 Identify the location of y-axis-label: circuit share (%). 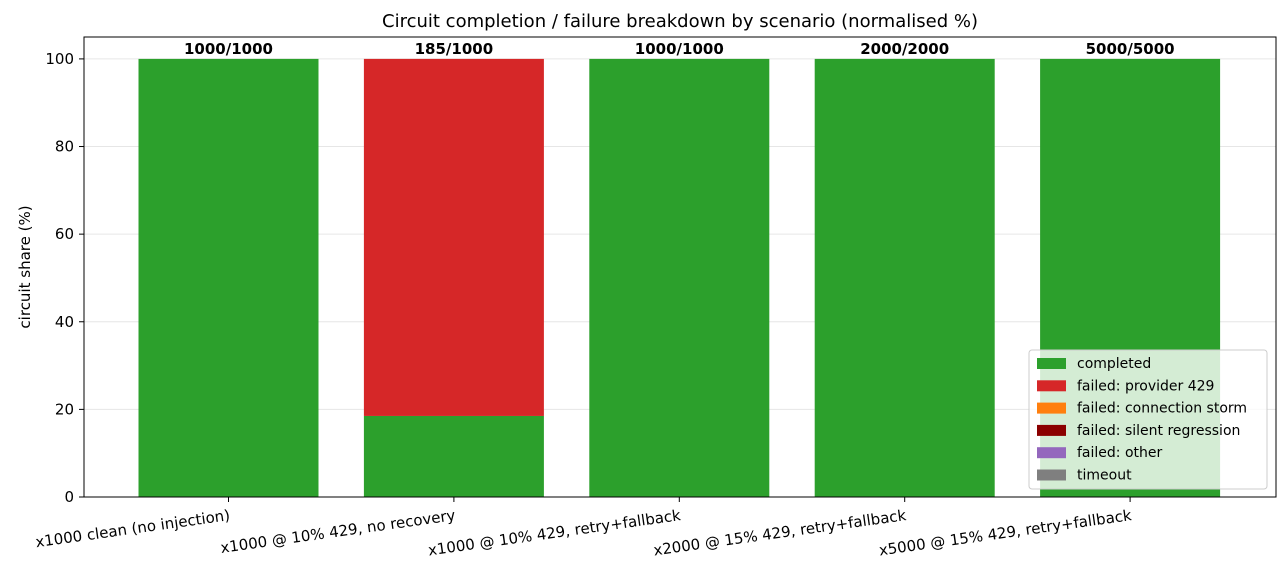
(25, 266).